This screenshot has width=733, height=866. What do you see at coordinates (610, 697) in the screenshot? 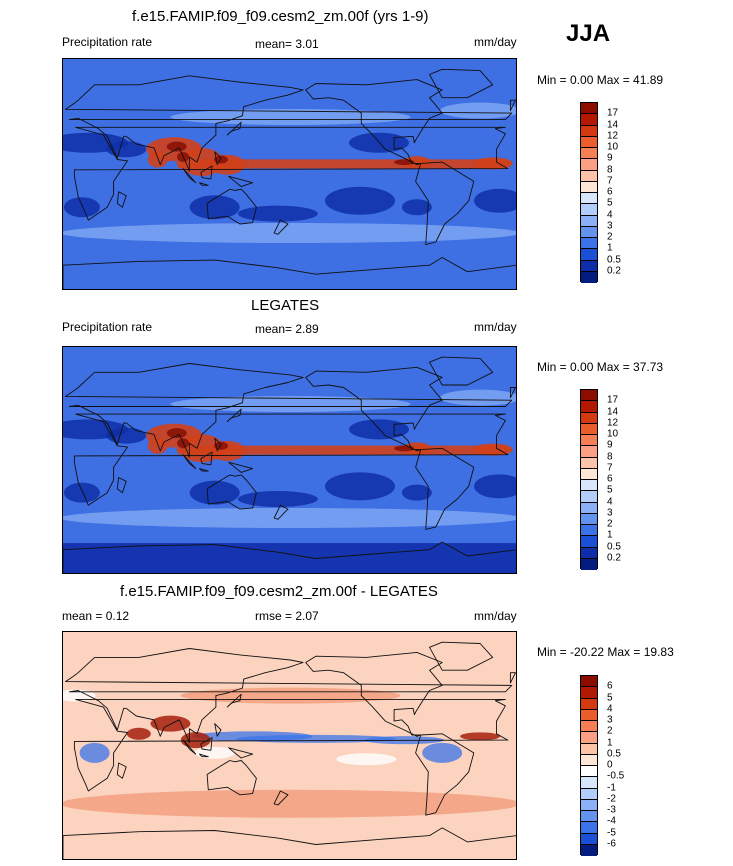
I see `colorbar-tick-label: 5` at bounding box center [610, 697].